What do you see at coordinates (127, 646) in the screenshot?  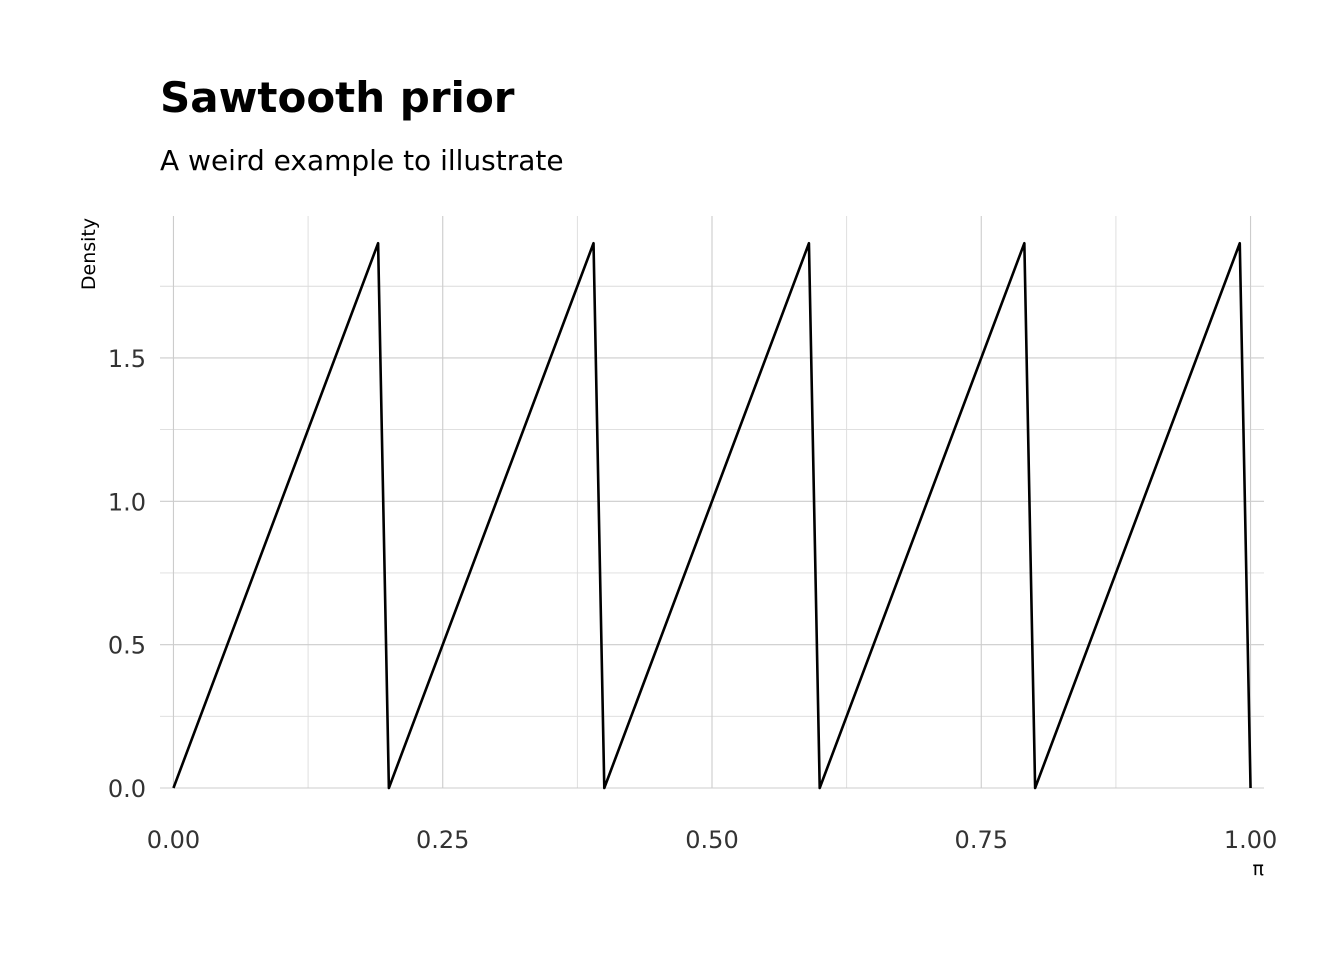 I see `y-tick-label: 0.5` at bounding box center [127, 646].